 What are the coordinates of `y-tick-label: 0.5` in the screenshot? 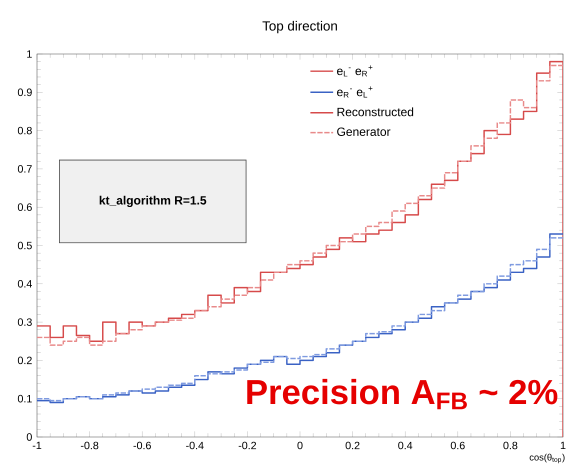 It's located at (25, 246).